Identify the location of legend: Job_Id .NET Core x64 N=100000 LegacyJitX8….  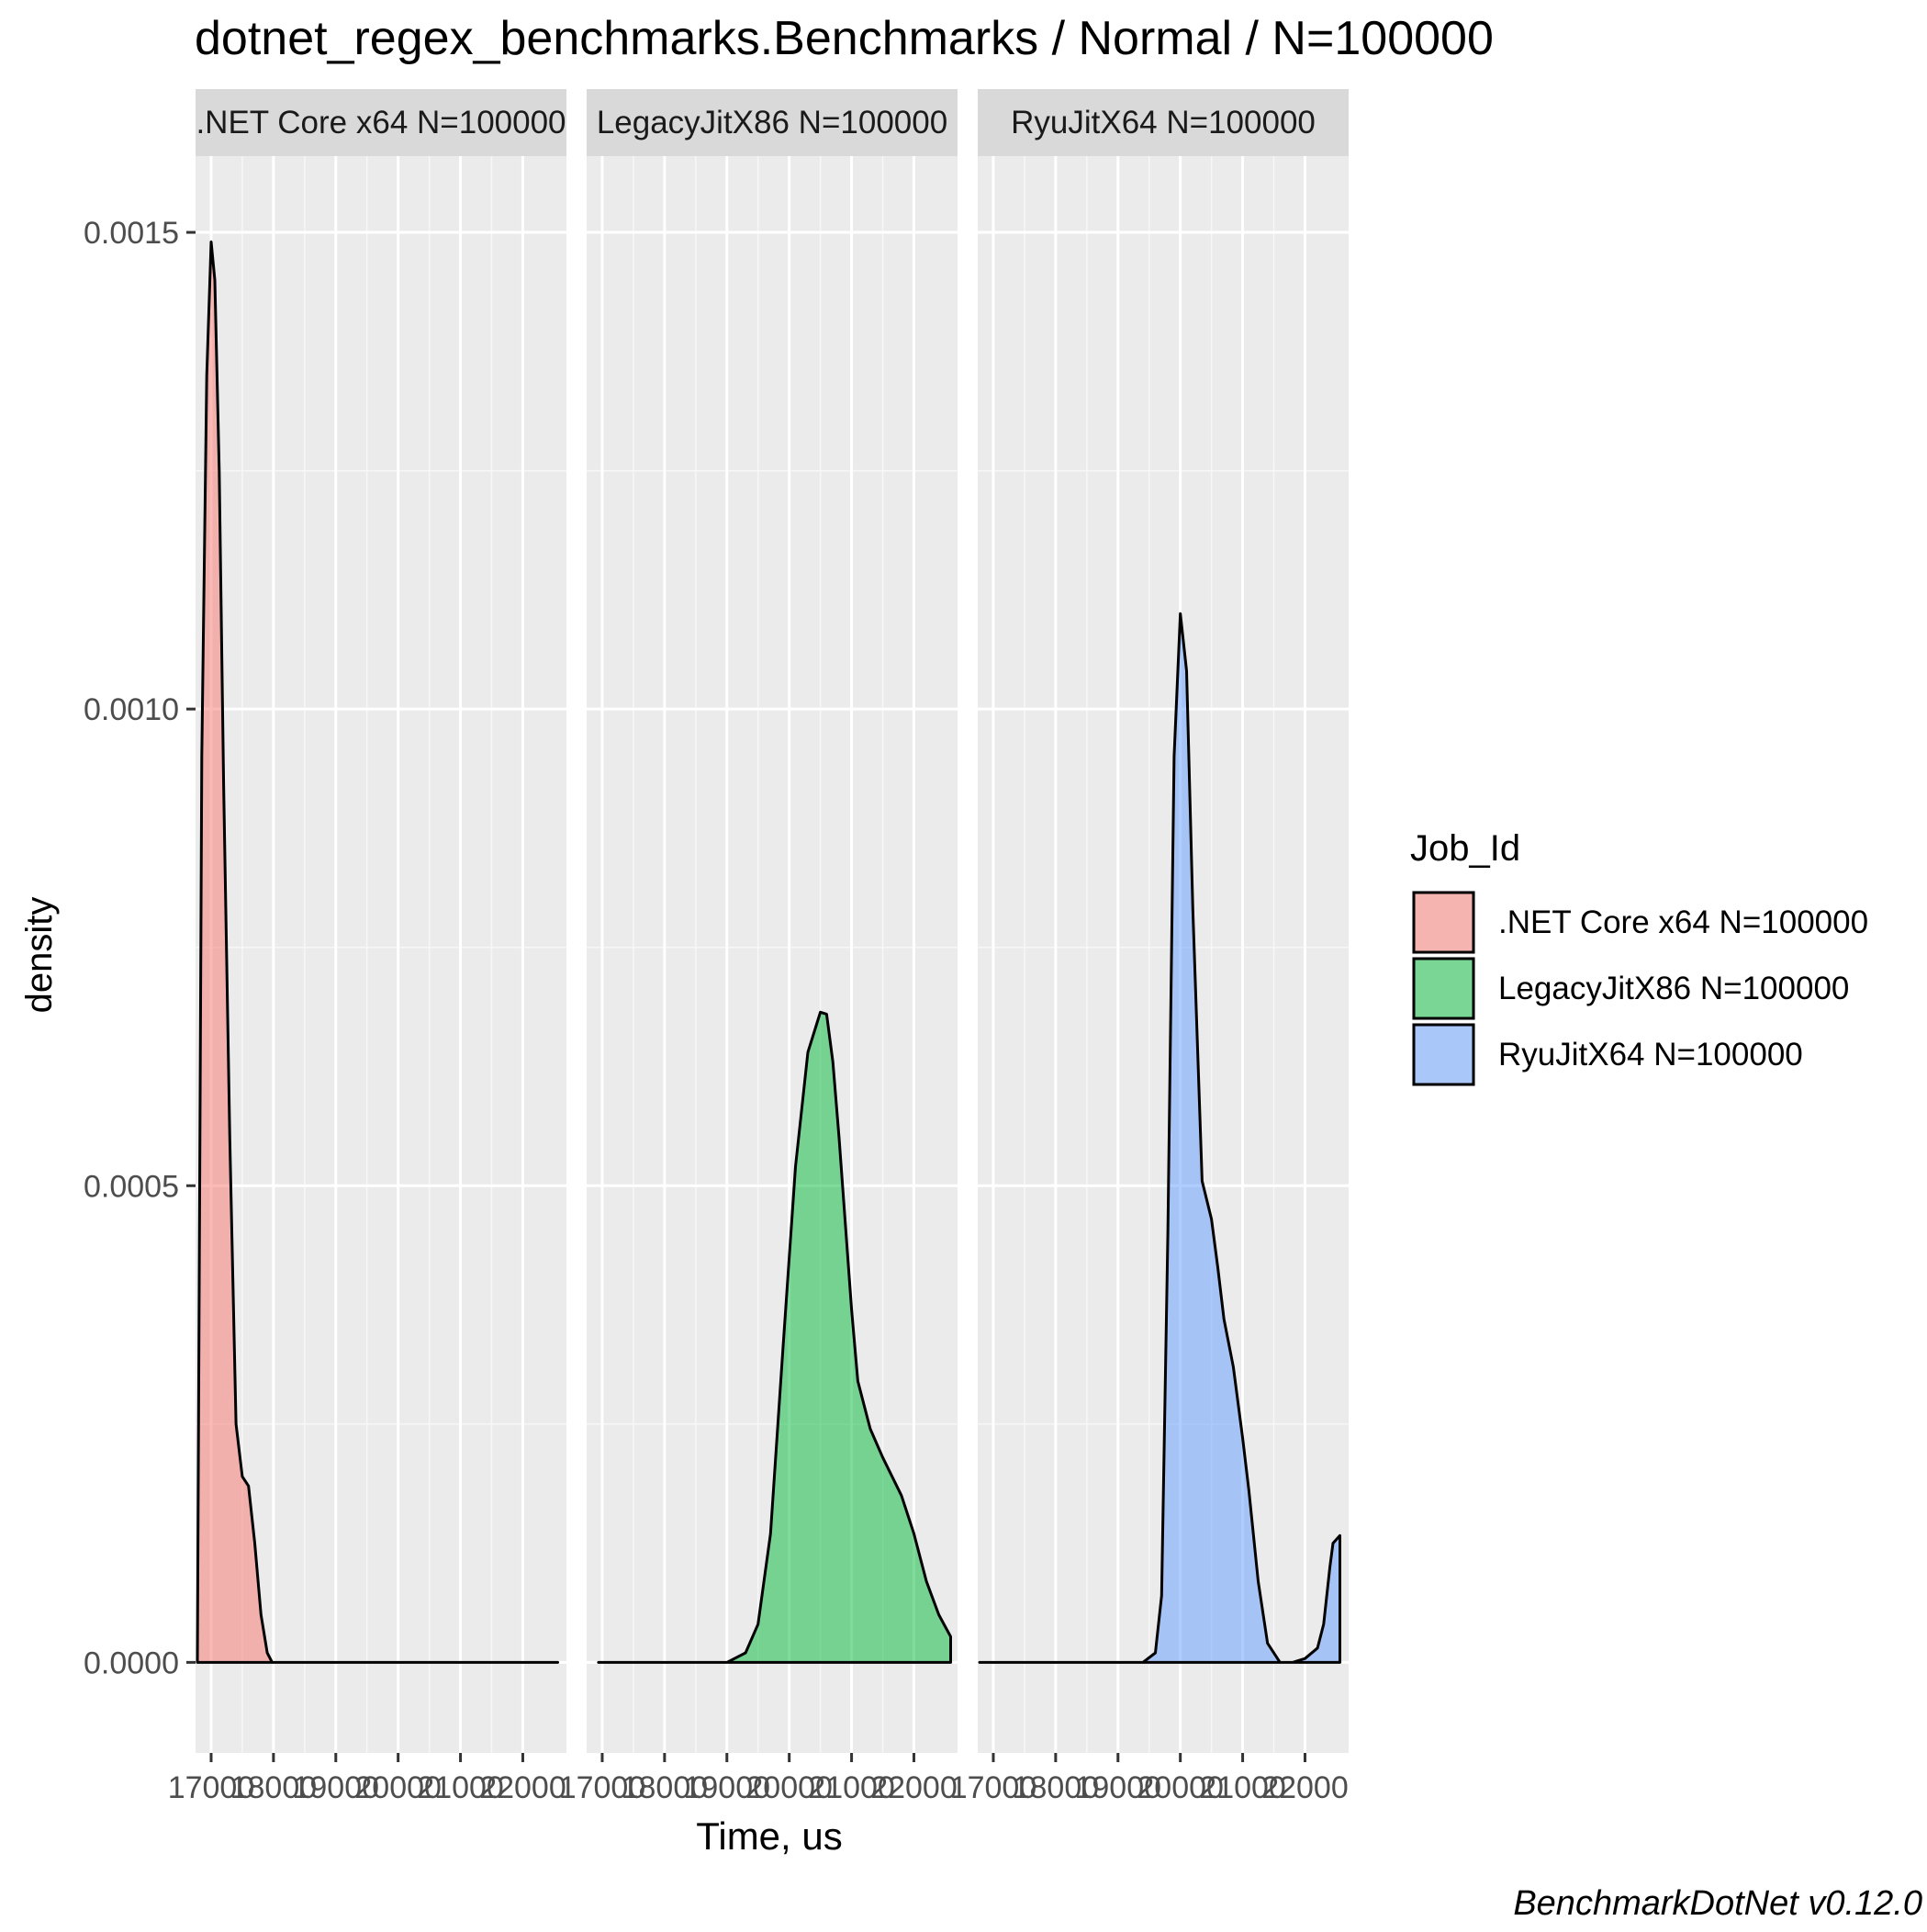
(1639, 957).